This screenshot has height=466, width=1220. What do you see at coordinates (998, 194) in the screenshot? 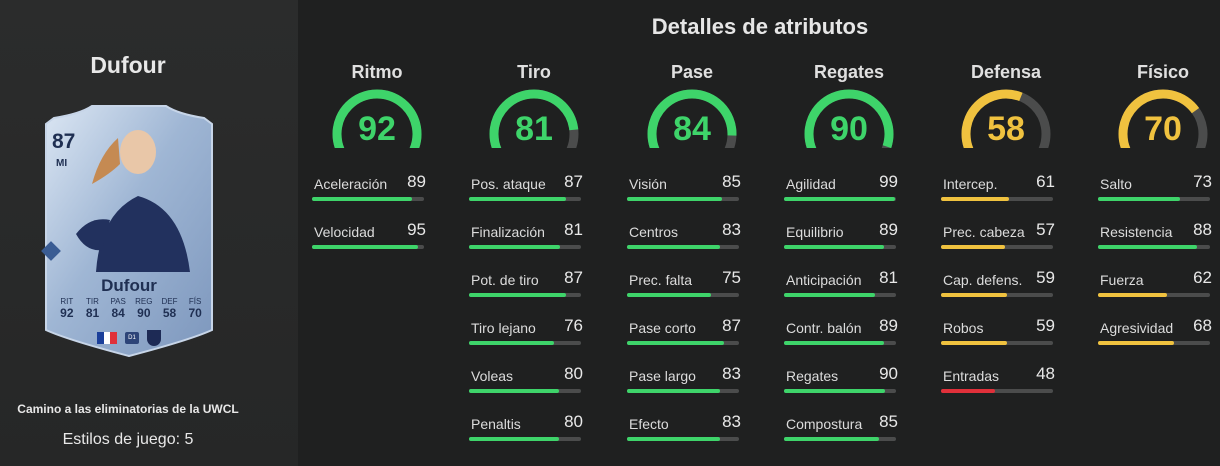
I see `stat-row: Intercep. 61` at bounding box center [998, 194].